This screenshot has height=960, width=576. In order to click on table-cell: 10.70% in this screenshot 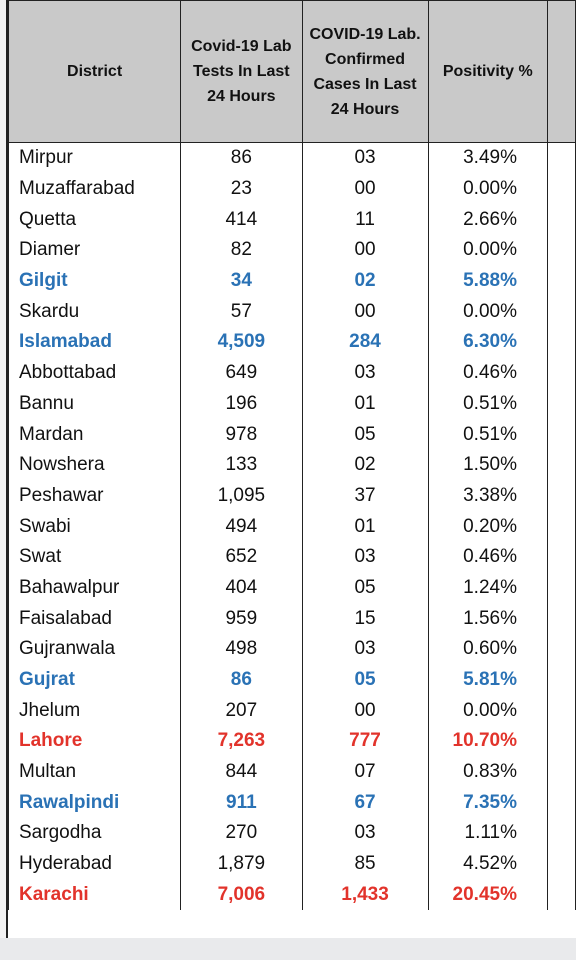, I will do `click(487, 741)`.